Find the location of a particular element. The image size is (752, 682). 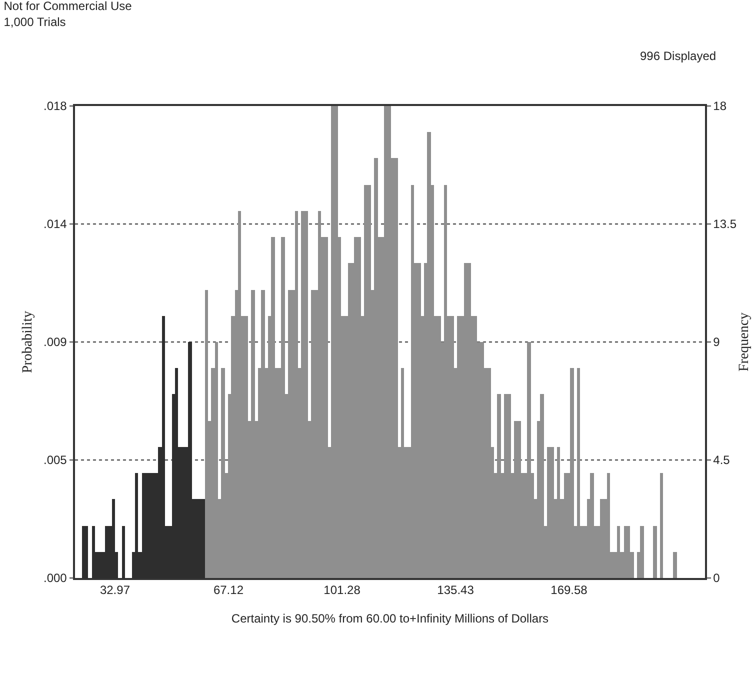

x-tick-label: 101.28 is located at coordinates (342, 590).